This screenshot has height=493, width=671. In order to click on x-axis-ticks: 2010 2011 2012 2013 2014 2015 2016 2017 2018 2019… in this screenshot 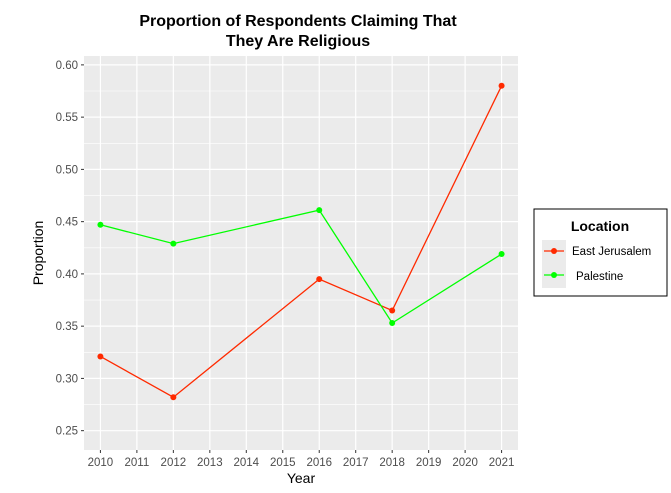, I will do `click(301, 459)`.